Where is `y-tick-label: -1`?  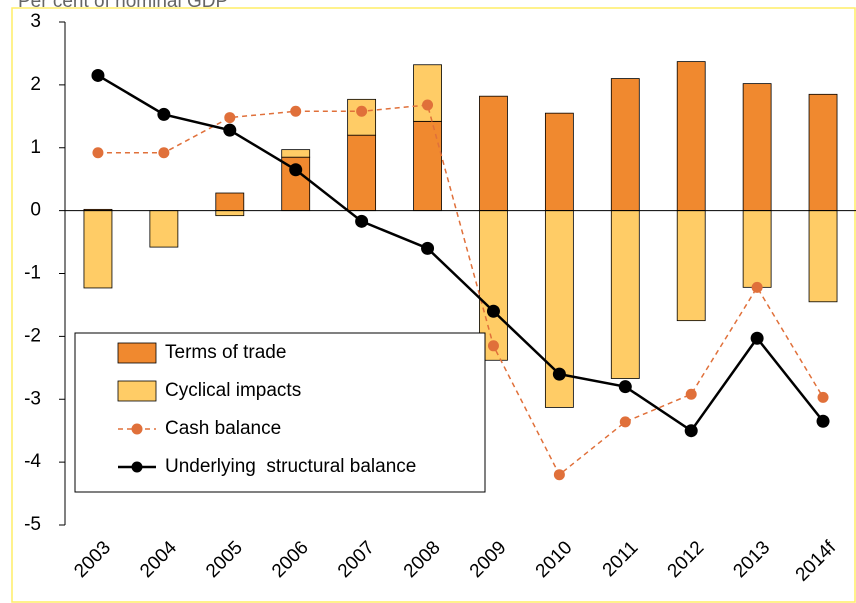
y-tick-label: -1 is located at coordinates (32, 273).